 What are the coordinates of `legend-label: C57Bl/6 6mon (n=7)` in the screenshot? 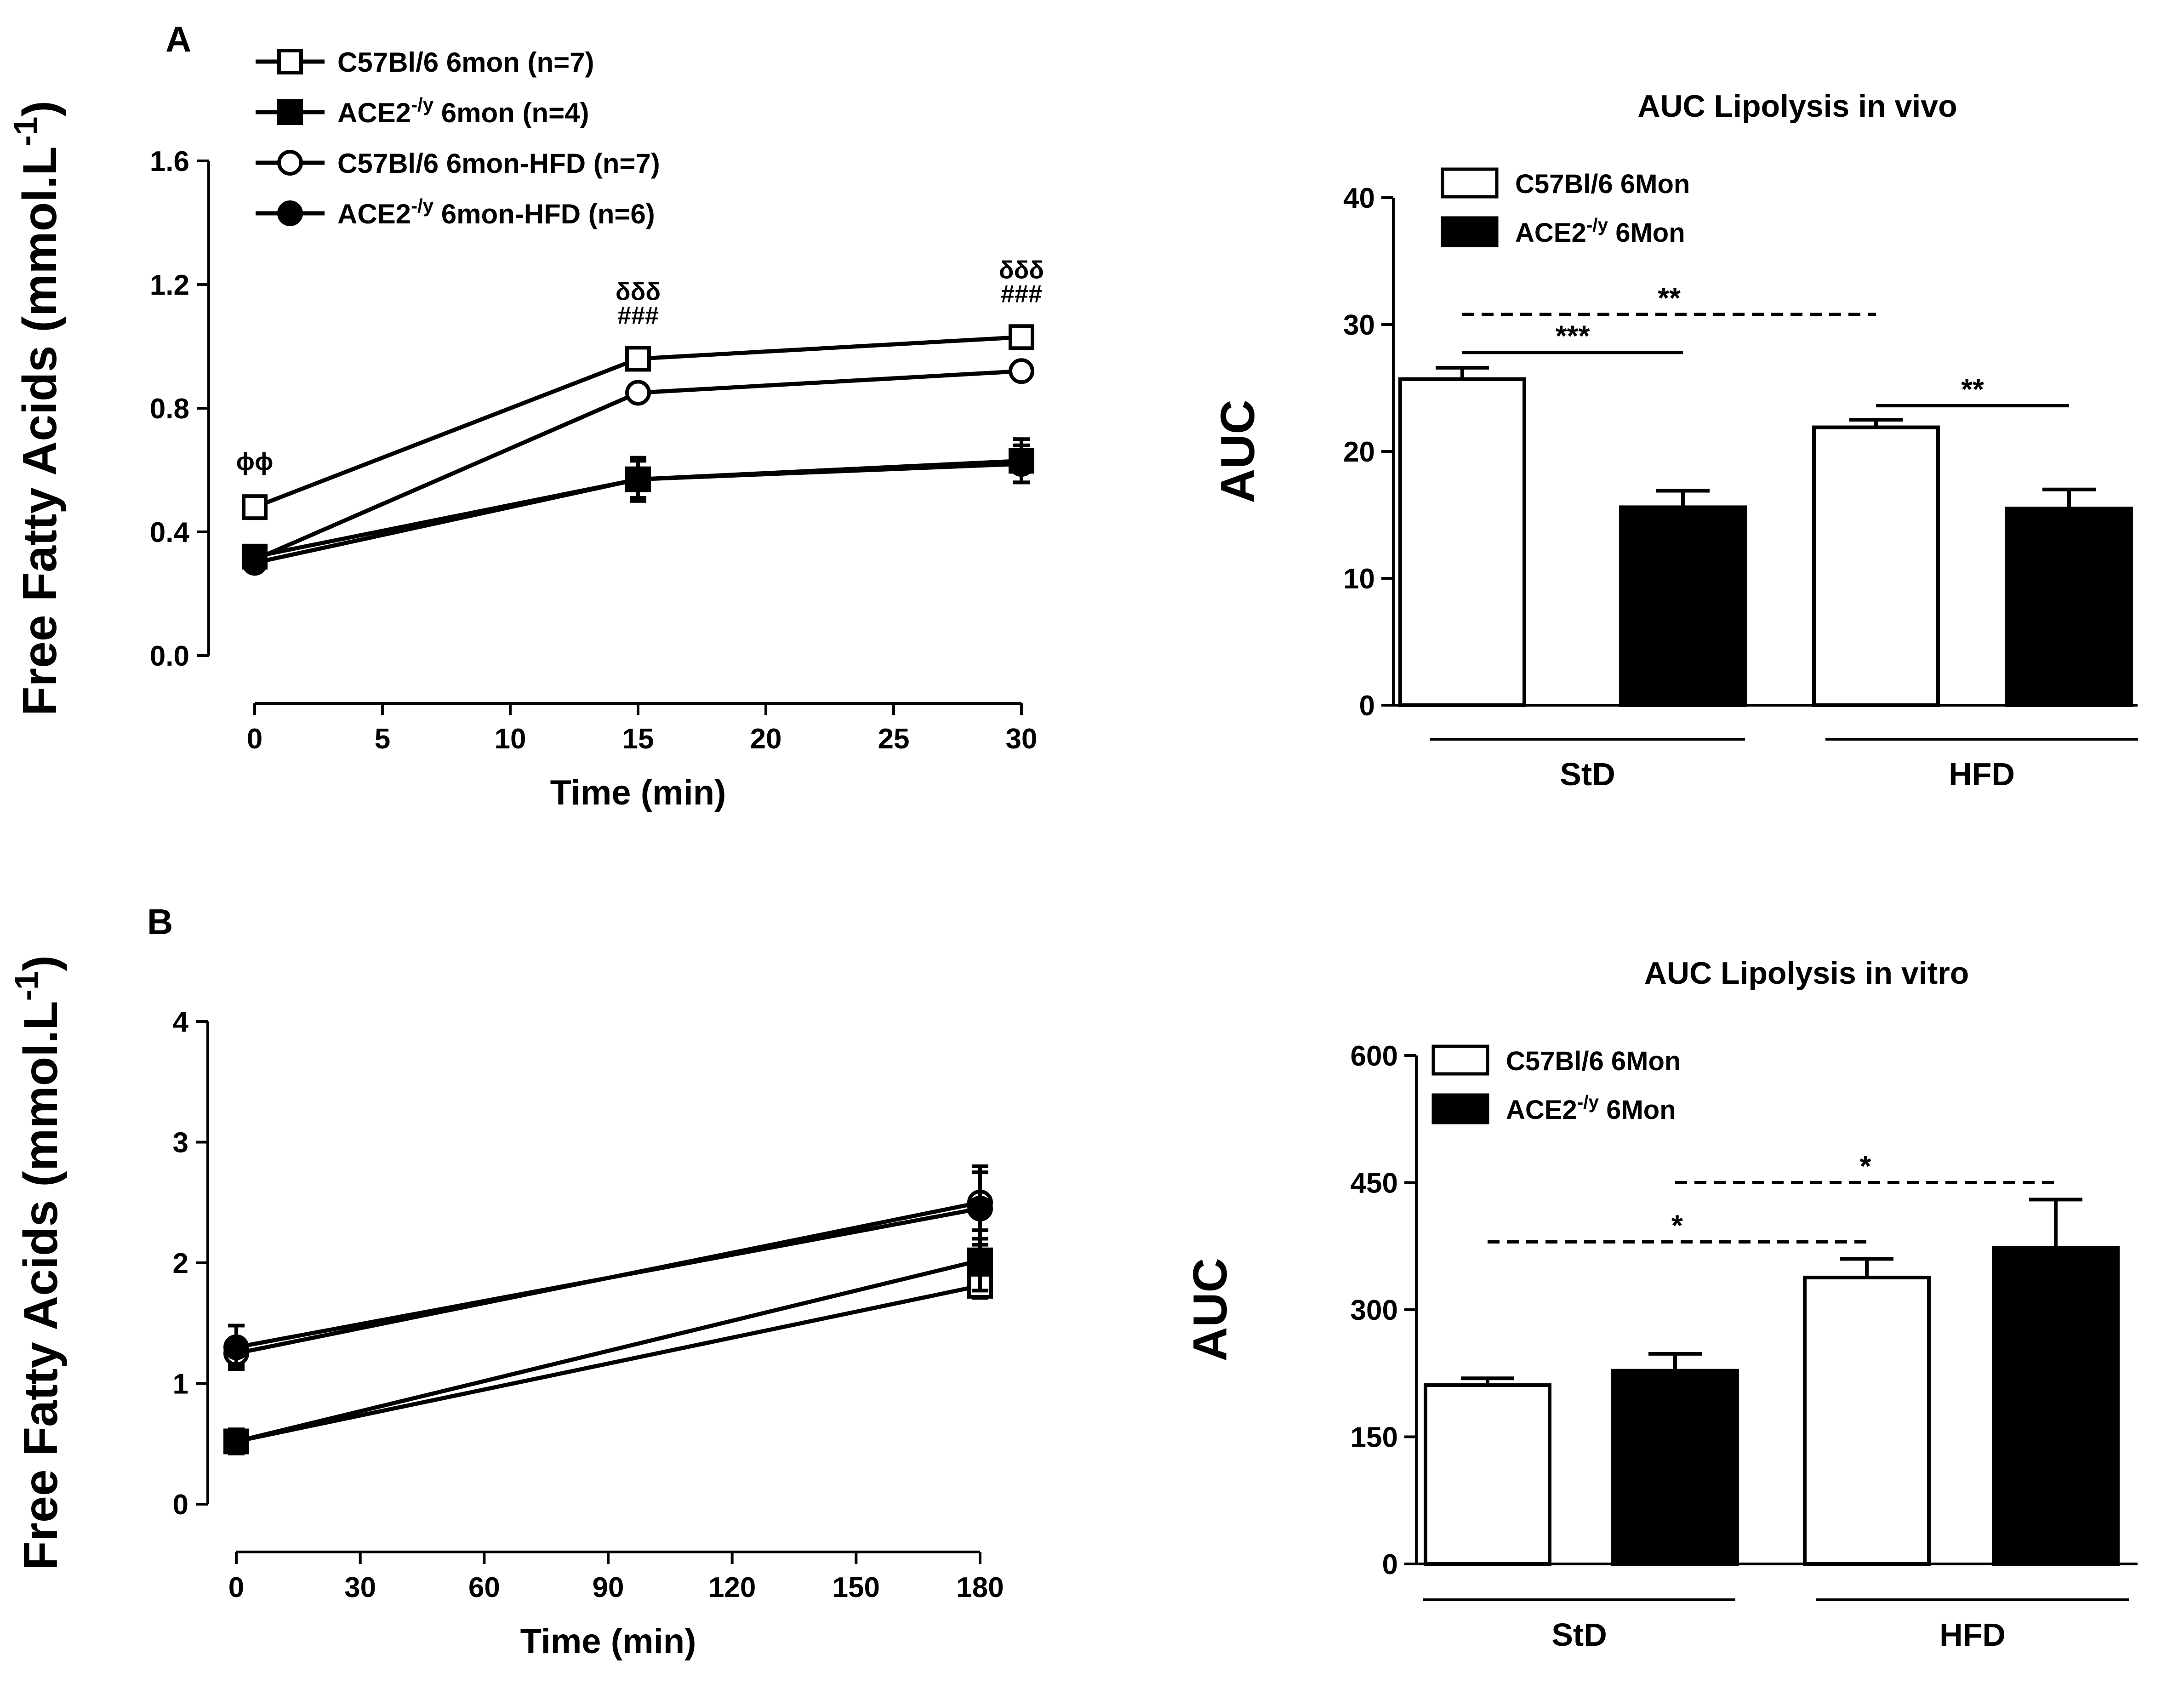 It's located at (465, 62).